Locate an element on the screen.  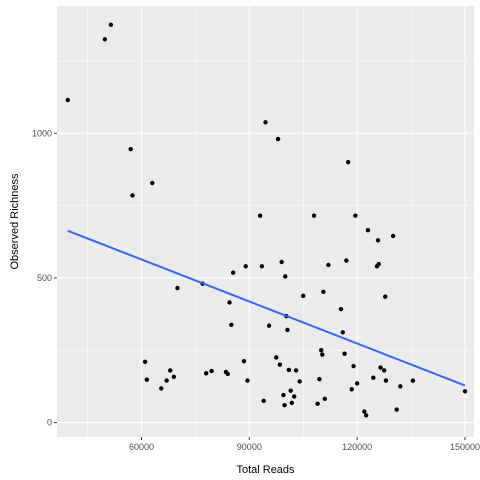
y-tick-label: 1000 is located at coordinates (42, 133).